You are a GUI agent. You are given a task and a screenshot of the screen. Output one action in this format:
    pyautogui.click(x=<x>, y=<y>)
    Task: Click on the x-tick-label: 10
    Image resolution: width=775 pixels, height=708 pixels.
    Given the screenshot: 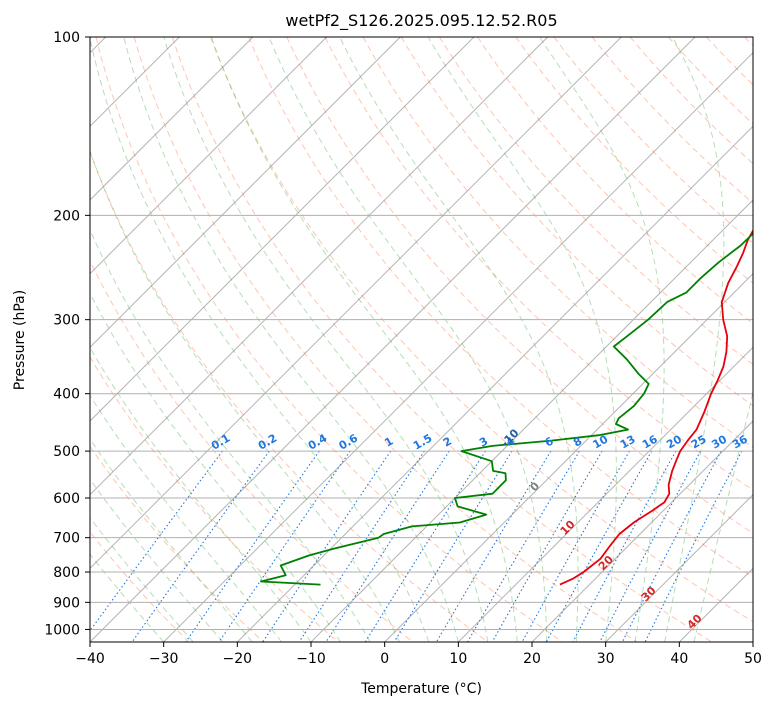 What is the action you would take?
    pyautogui.click(x=458, y=659)
    